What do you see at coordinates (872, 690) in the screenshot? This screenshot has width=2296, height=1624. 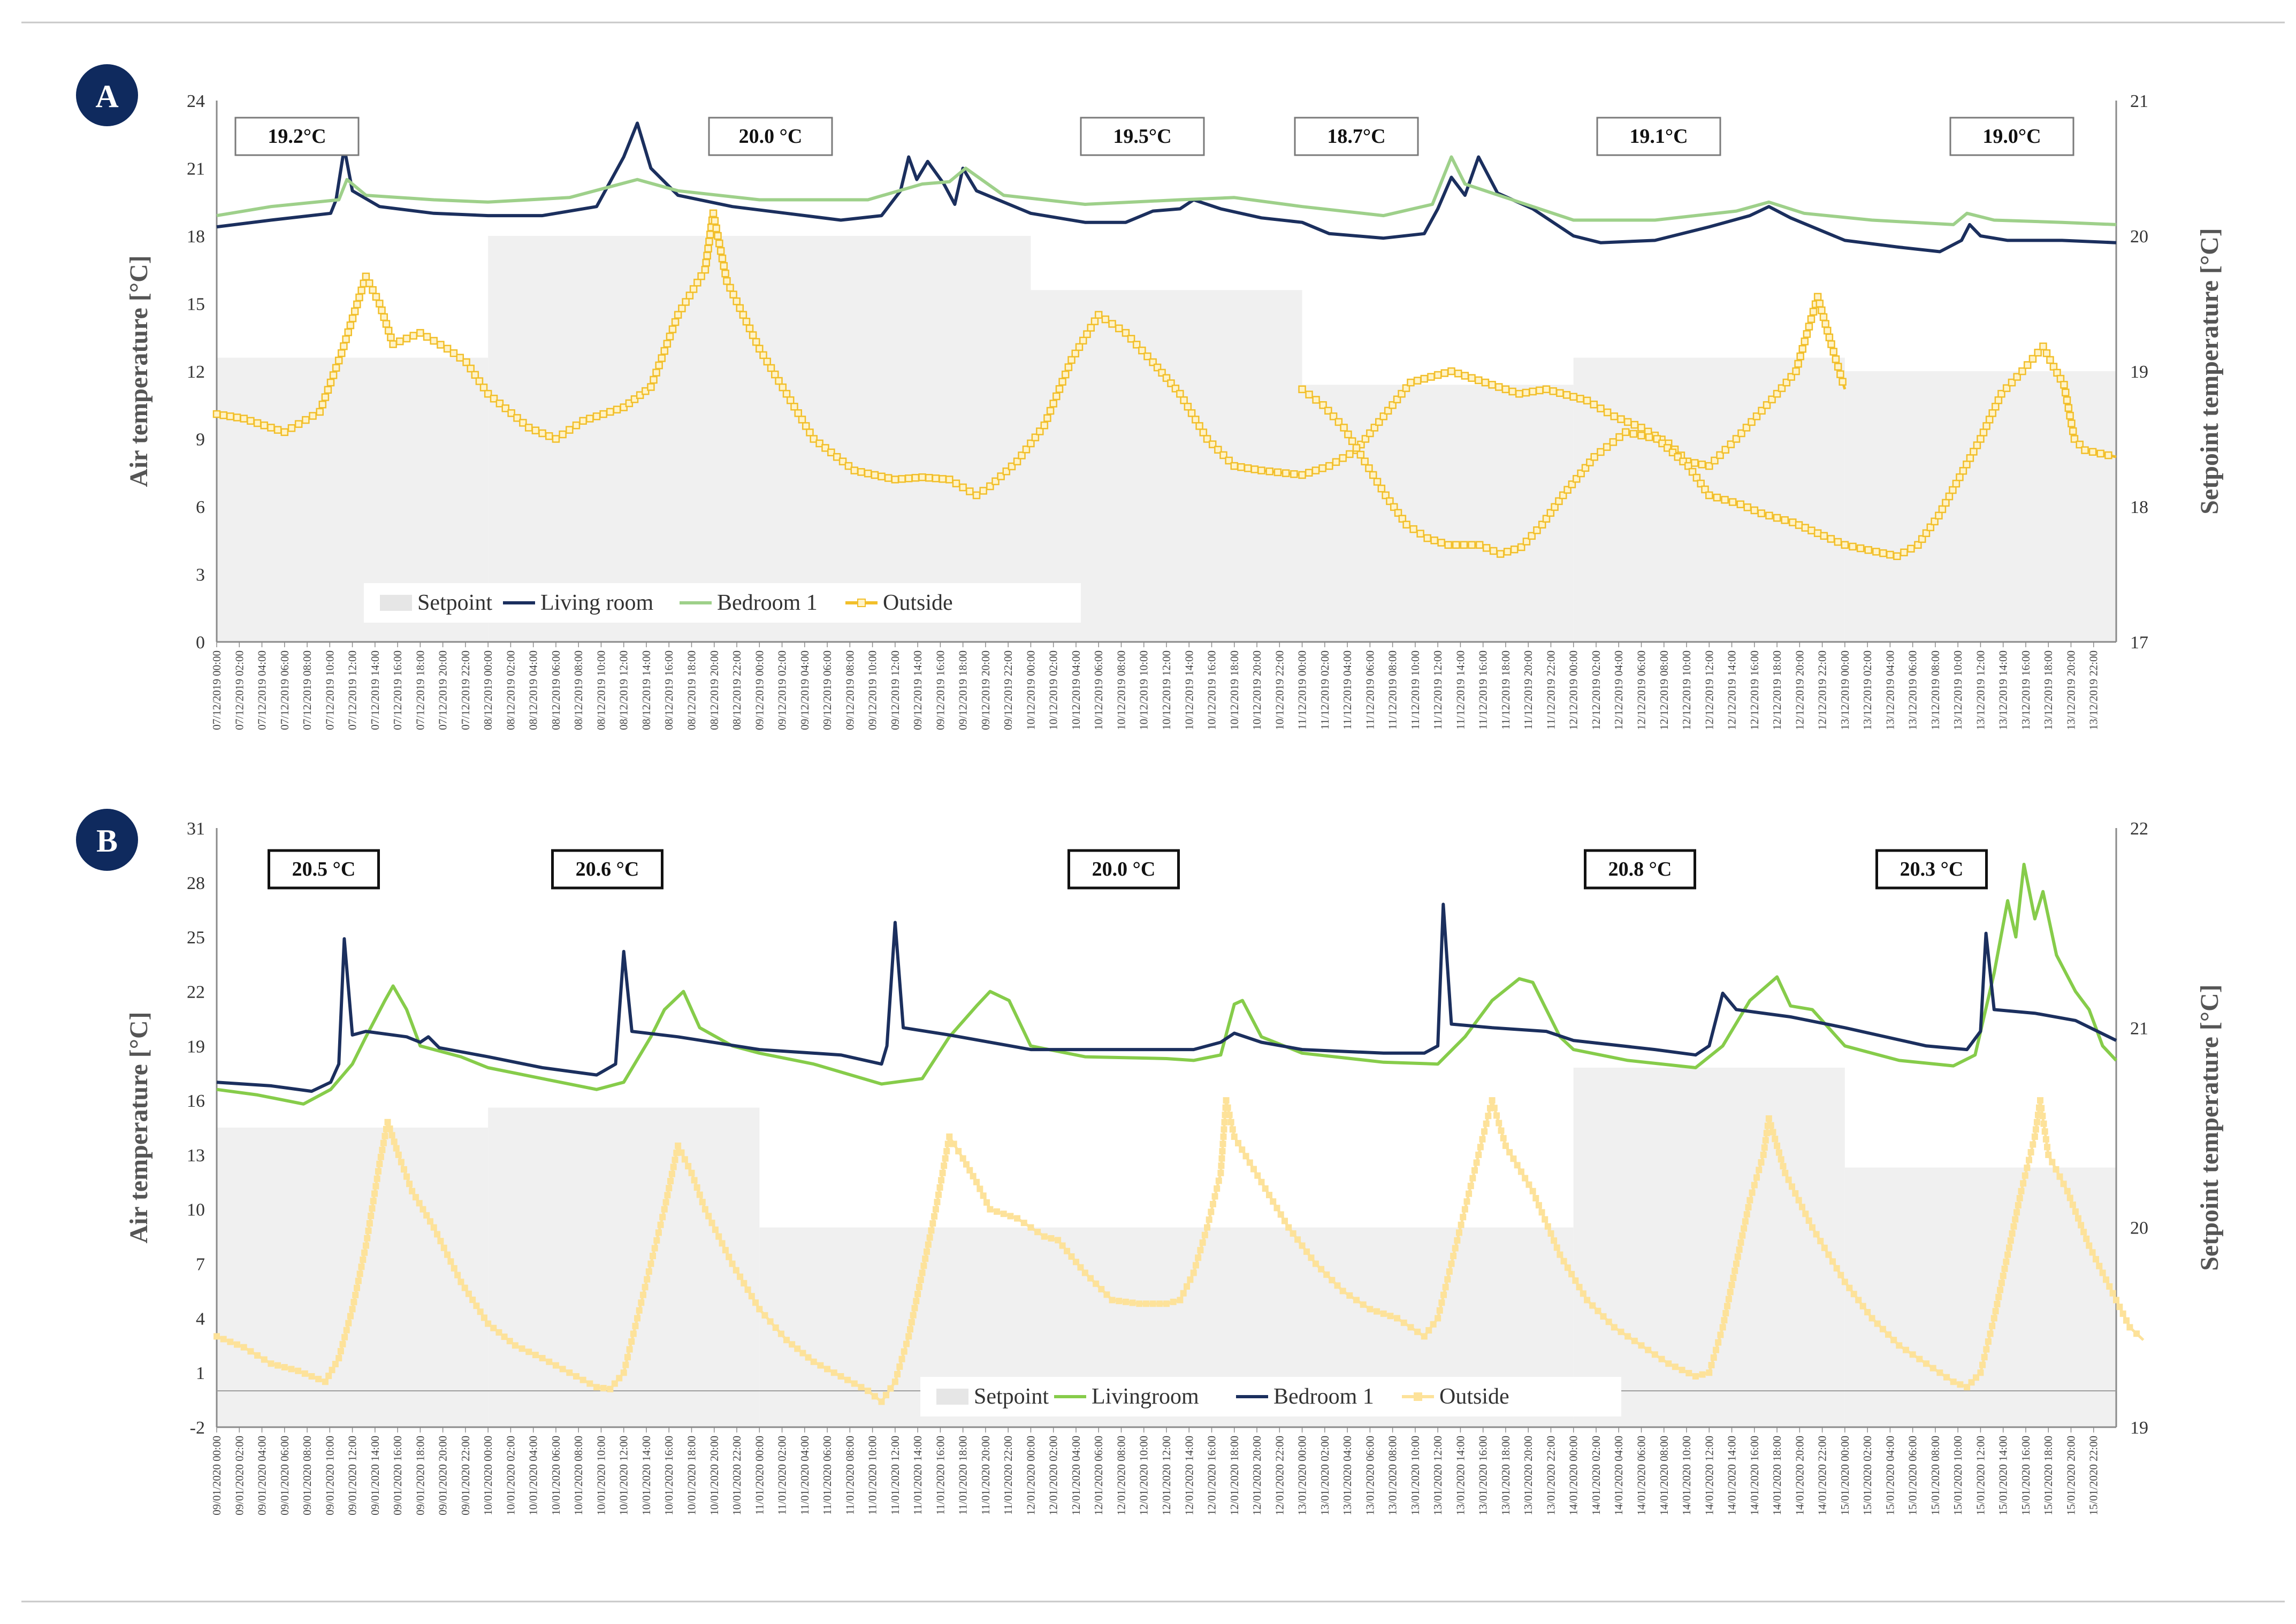 I see `x-tick-label: 09/12/2019 10:00` at bounding box center [872, 690].